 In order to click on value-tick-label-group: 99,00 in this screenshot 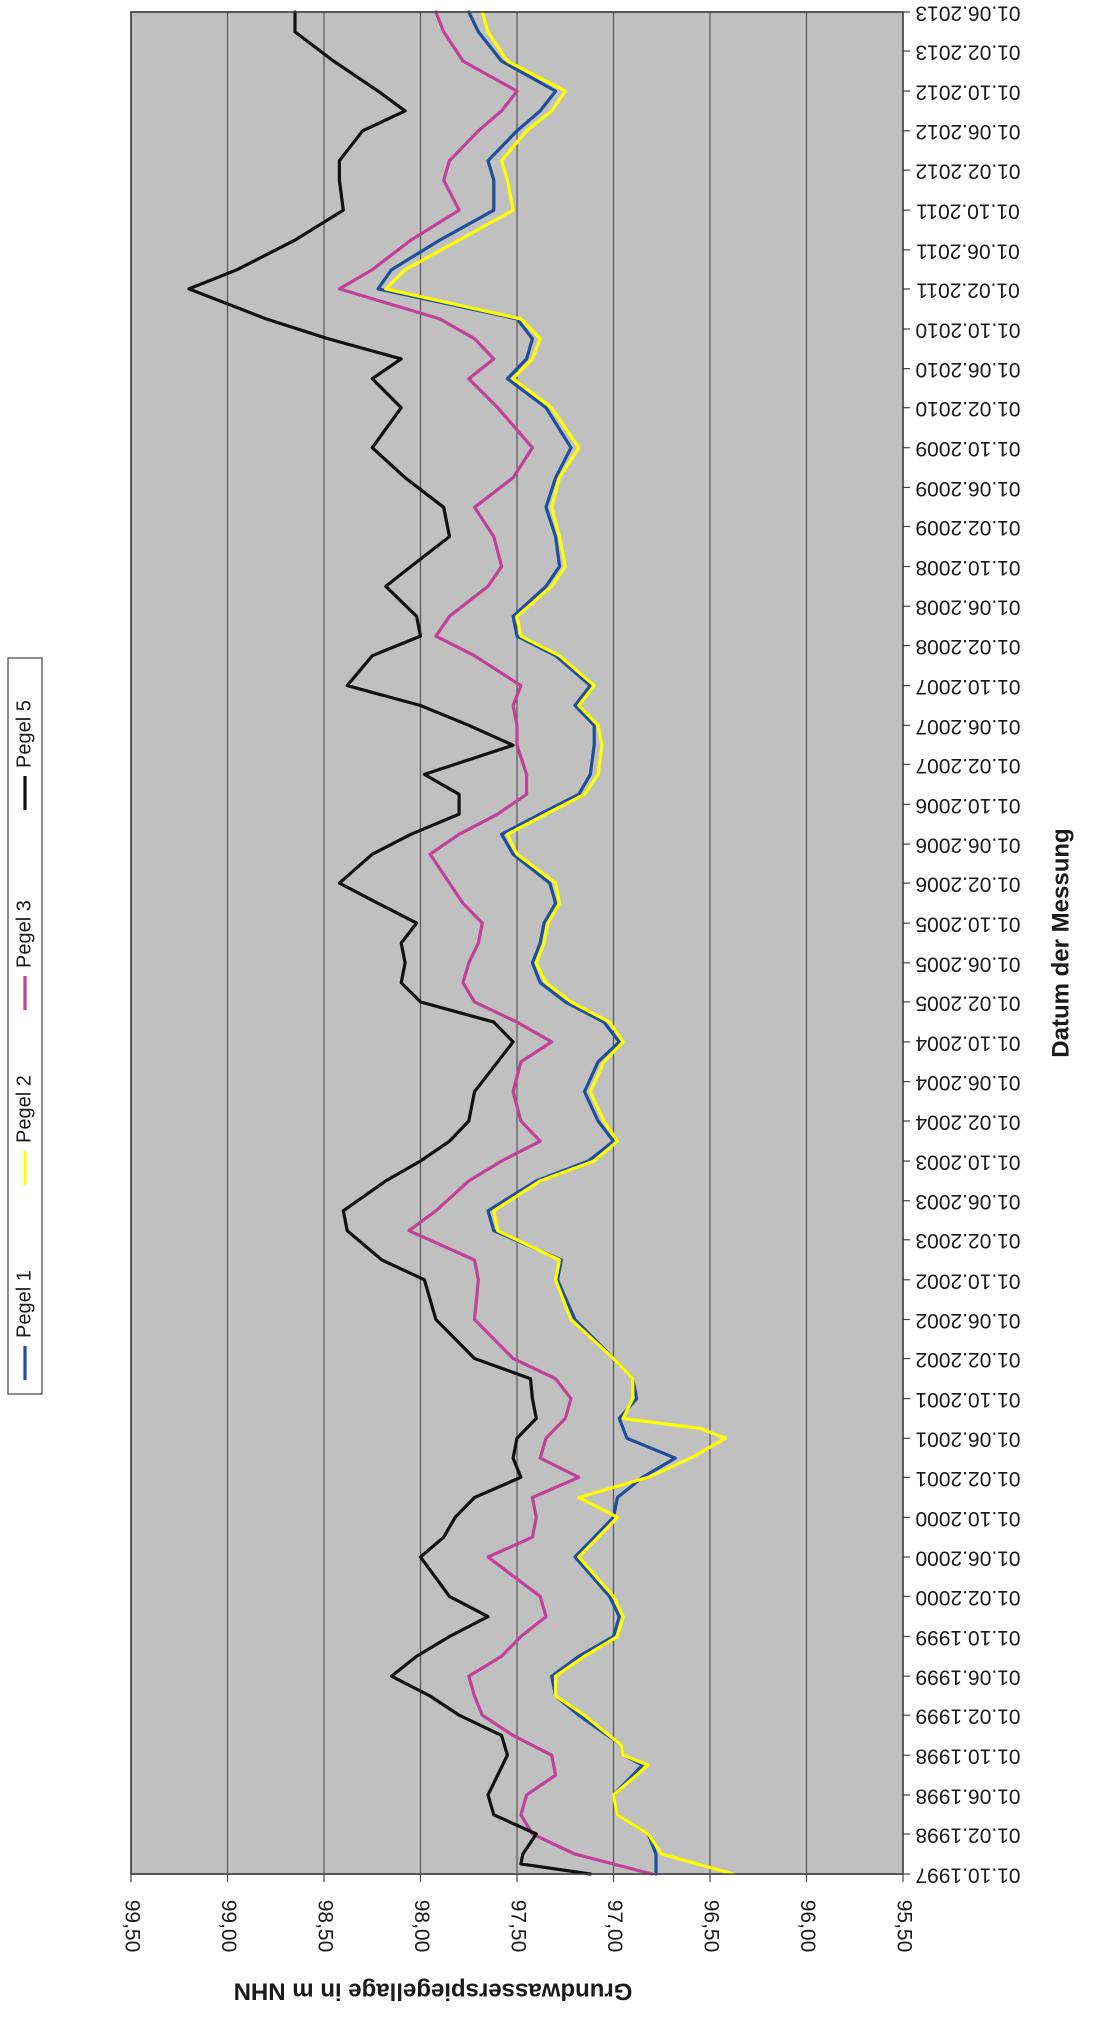, I will do `click(228, 1926)`.